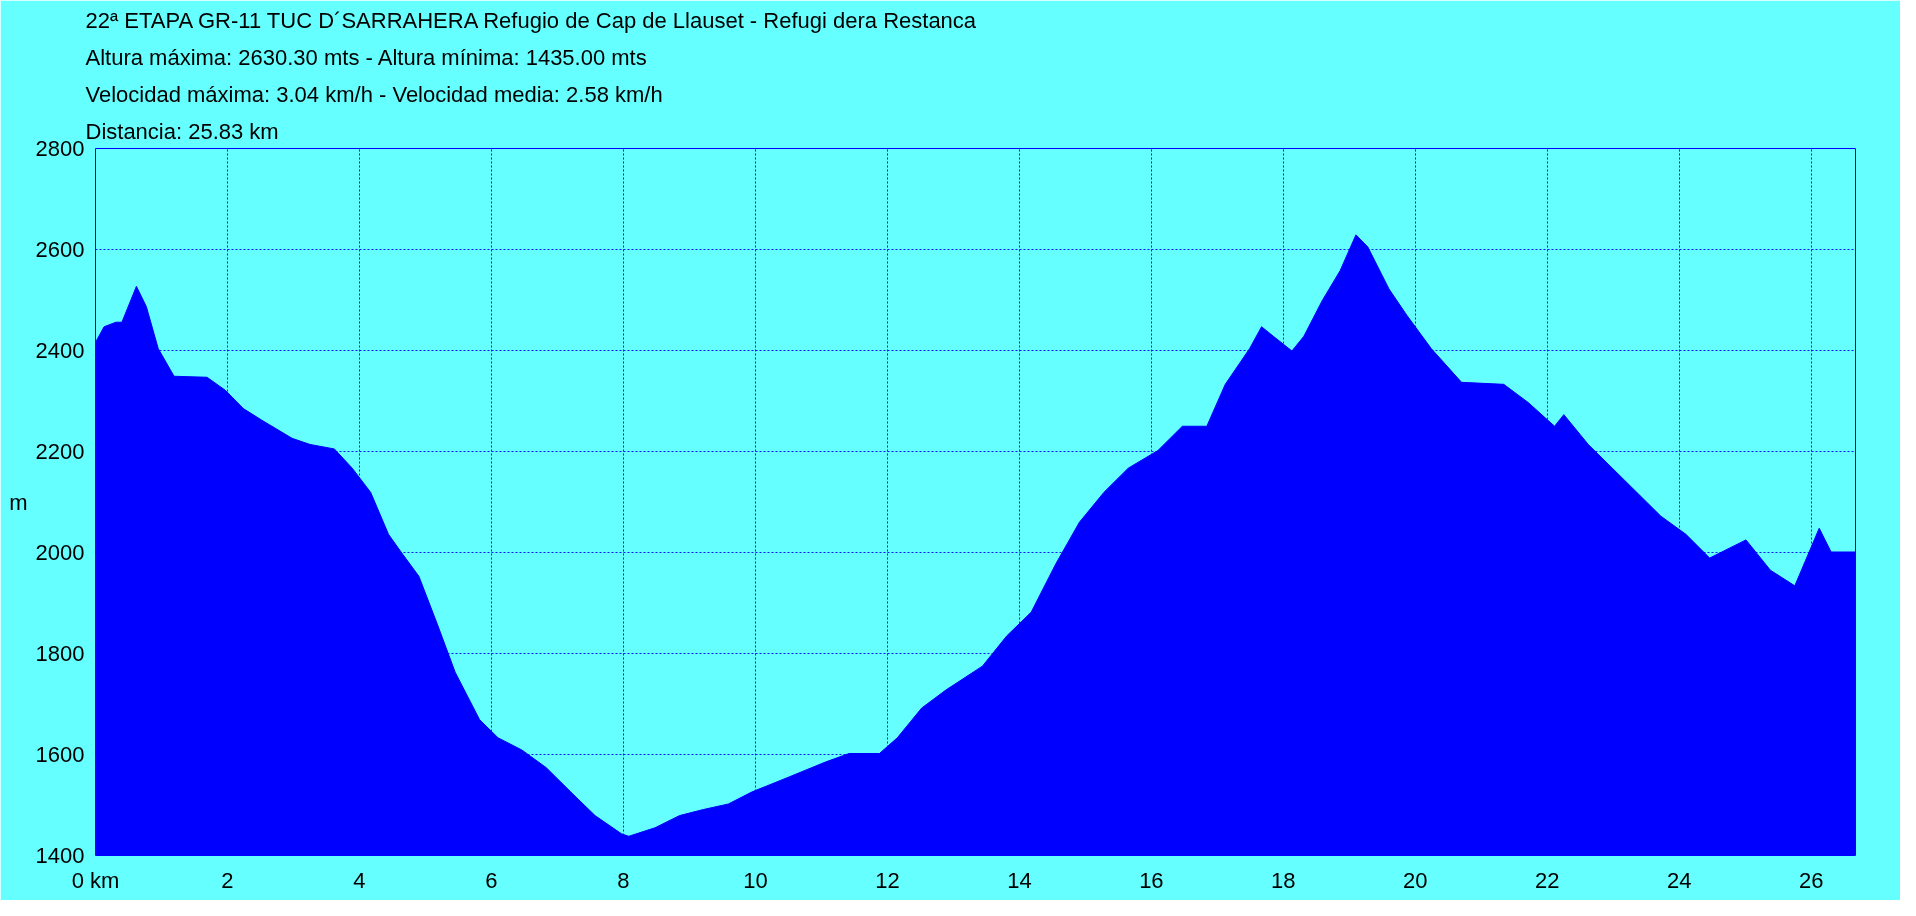 Image resolution: width=1916 pixels, height=916 pixels. I want to click on x-tick-label: 0 km, so click(95, 880).